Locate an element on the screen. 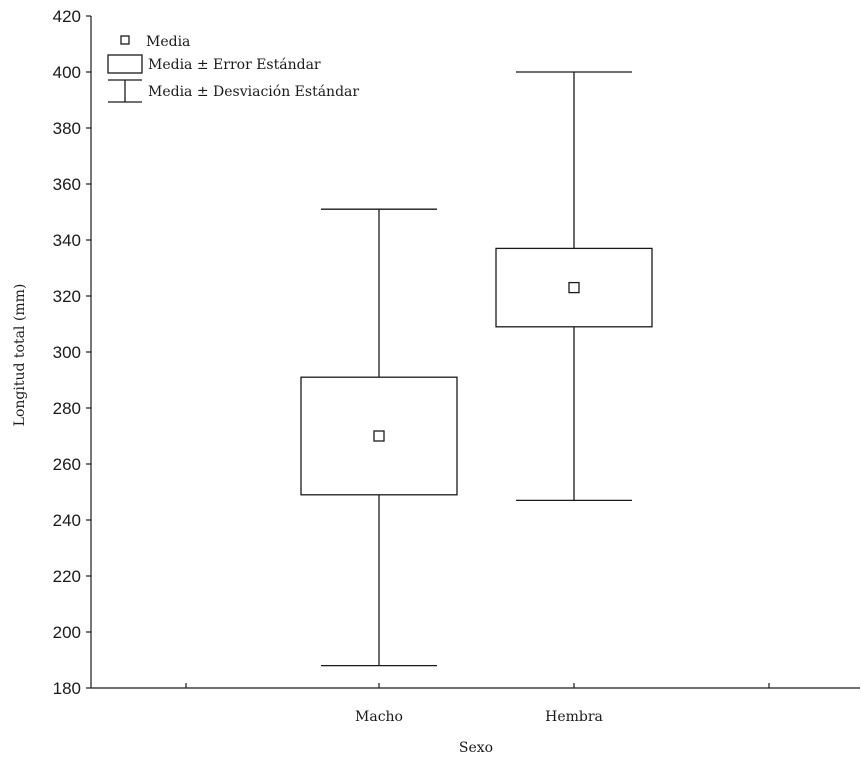  legend-label-se: Media ± Error Estándar is located at coordinates (234, 65).